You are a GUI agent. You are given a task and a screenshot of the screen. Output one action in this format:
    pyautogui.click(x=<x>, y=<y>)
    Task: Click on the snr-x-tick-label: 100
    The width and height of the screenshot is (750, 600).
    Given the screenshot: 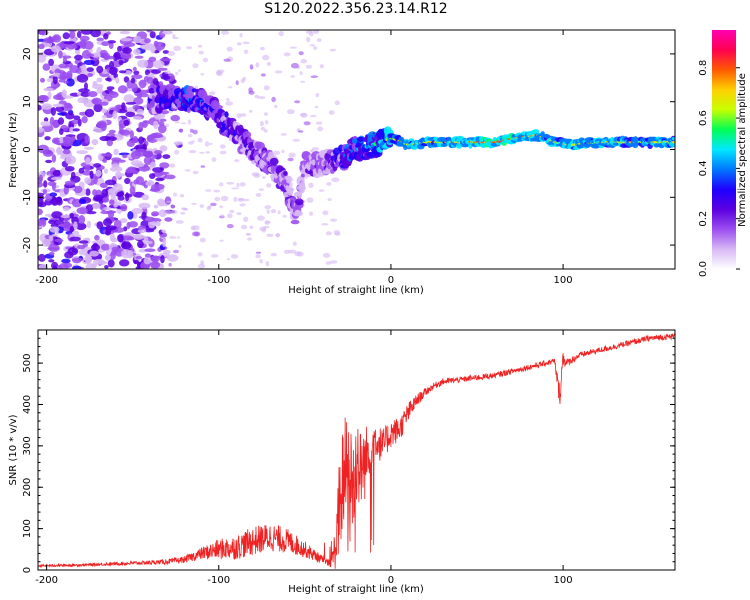 What is the action you would take?
    pyautogui.click(x=563, y=580)
    